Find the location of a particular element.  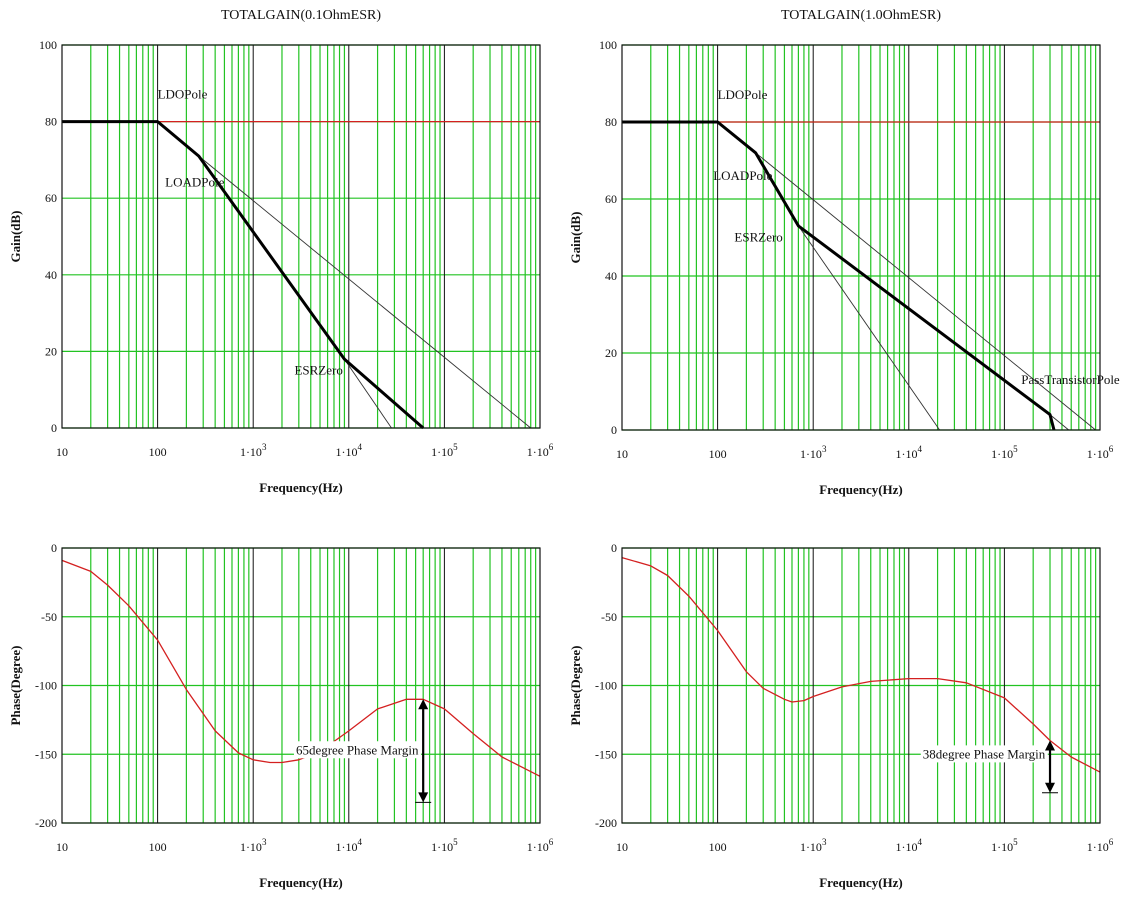

annotation-label: 65degree Phase Margin is located at coordinates (357, 749).